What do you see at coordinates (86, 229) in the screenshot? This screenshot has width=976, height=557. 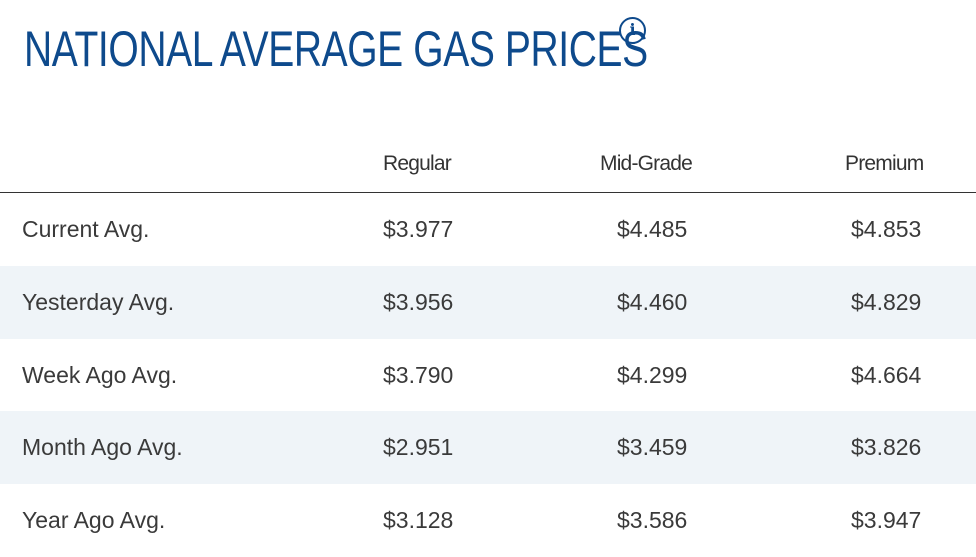 I see `row-label: Current Avg.` at bounding box center [86, 229].